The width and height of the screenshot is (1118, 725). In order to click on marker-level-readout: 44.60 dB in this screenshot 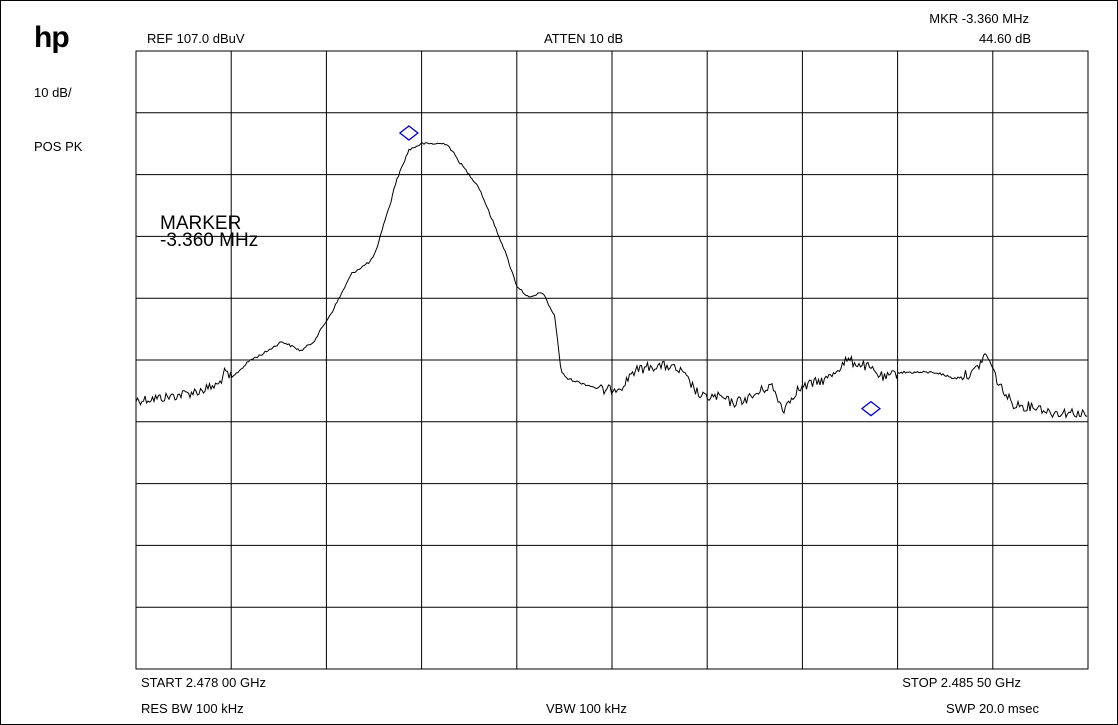, I will do `click(1004, 38)`.